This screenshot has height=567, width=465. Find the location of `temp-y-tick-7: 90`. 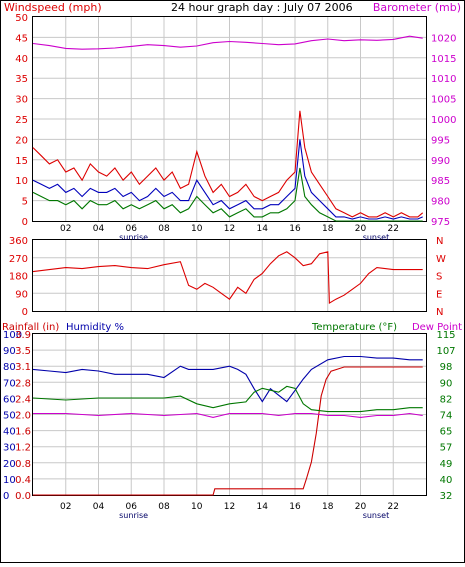

temp-y-tick-7: 90 is located at coordinates (446, 383).